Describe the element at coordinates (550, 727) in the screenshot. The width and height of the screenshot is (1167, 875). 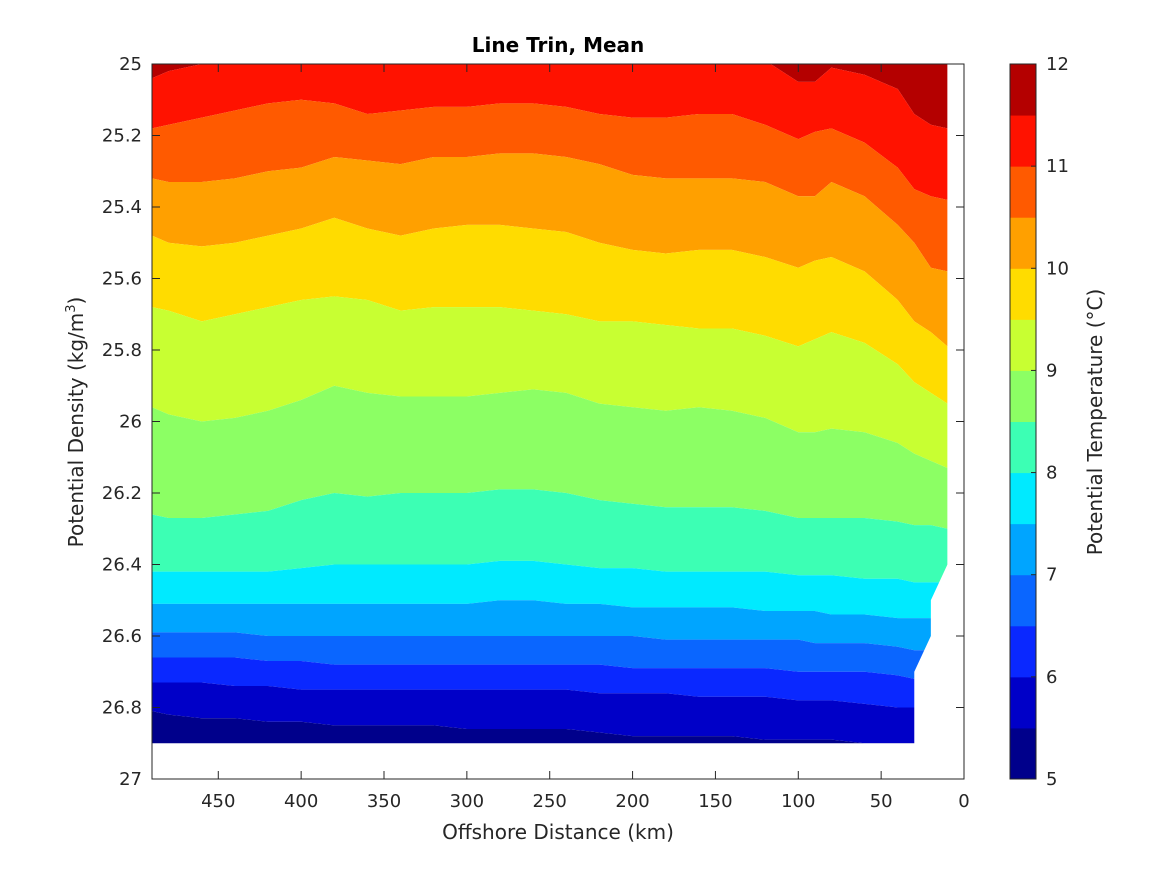
I see `contour-band-5.5` at that location.